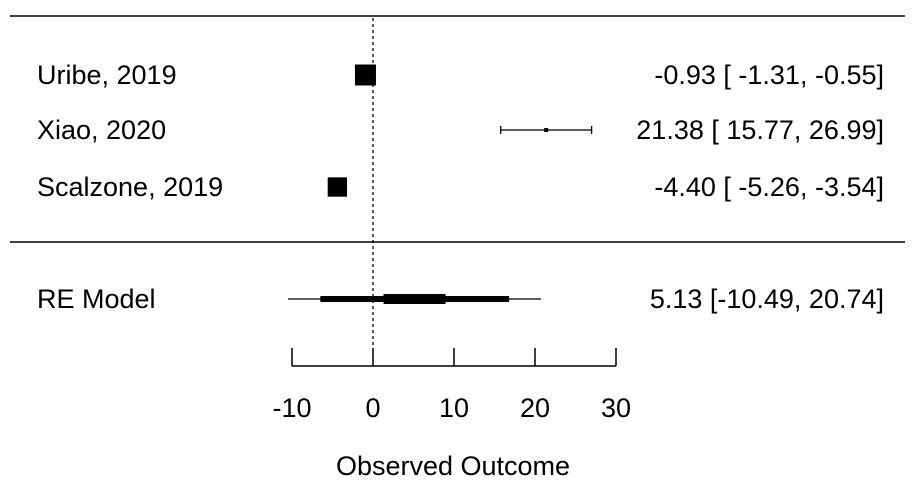 This screenshot has width=915, height=496. What do you see at coordinates (769, 187) in the screenshot?
I see `study-estimate-text: -4.40 [ -5.26, -3.54]` at bounding box center [769, 187].